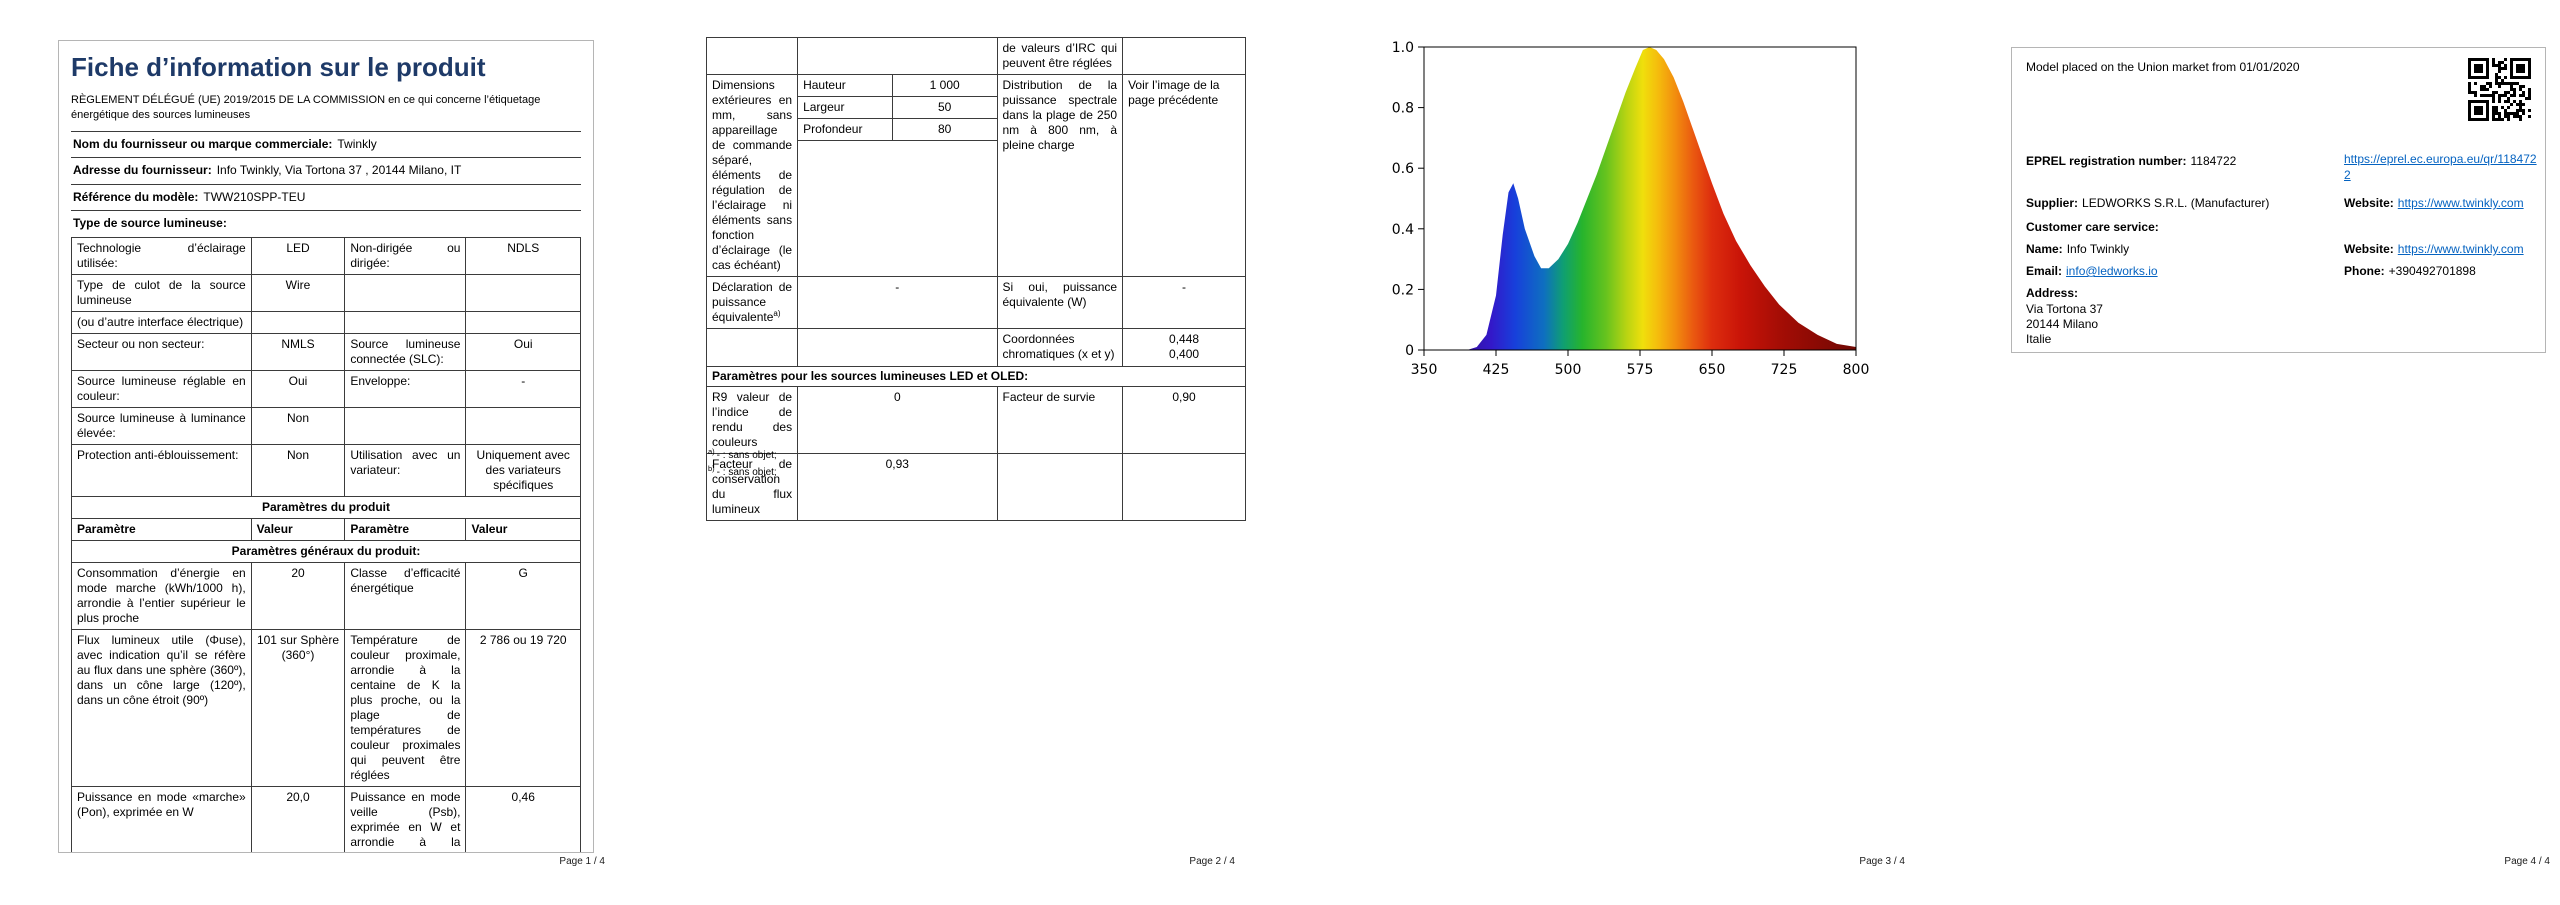 The image size is (2560, 905). I want to click on param-cell: Type de culot de la source lumineuse, so click(161, 292).